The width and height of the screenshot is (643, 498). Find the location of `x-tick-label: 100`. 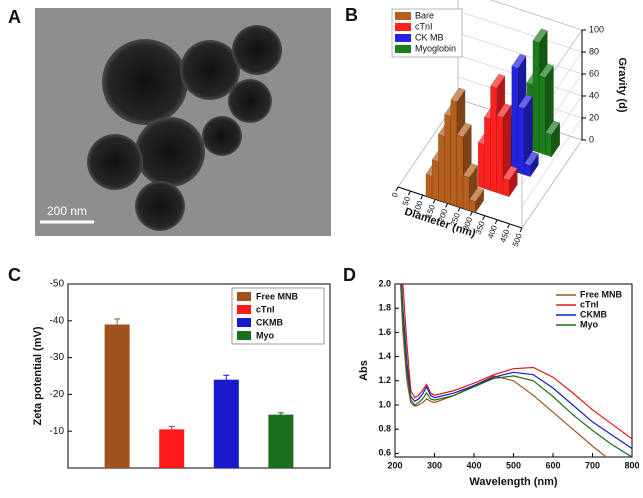

x-tick-label: 100 is located at coordinates (418, 207).